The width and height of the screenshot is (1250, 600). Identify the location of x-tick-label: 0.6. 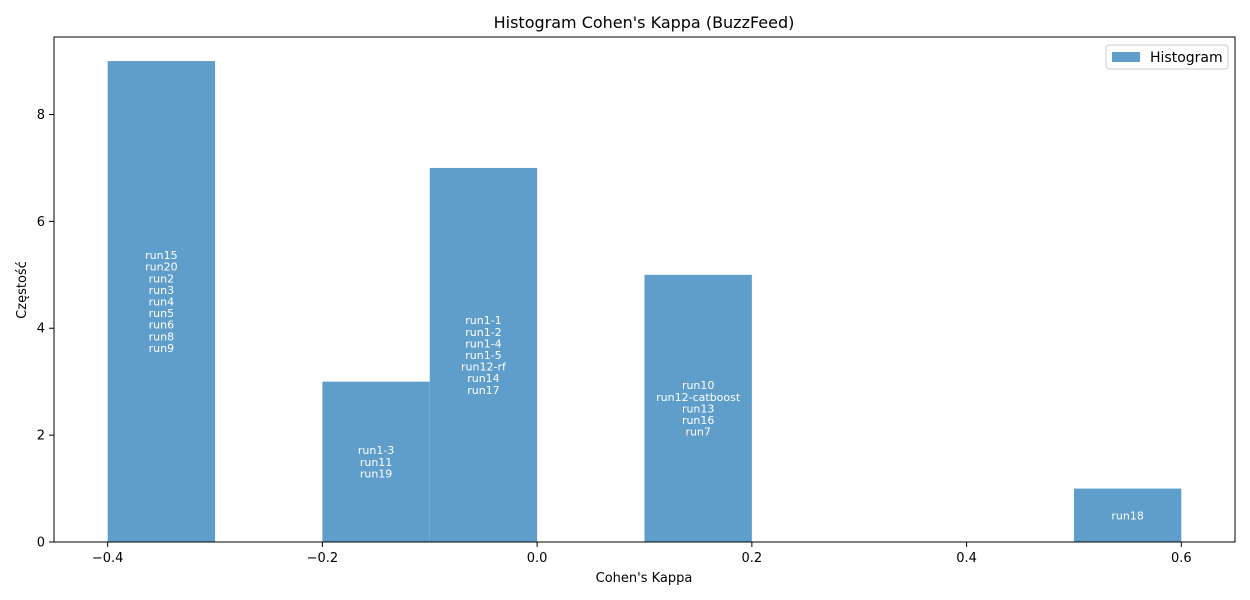
(1181, 558).